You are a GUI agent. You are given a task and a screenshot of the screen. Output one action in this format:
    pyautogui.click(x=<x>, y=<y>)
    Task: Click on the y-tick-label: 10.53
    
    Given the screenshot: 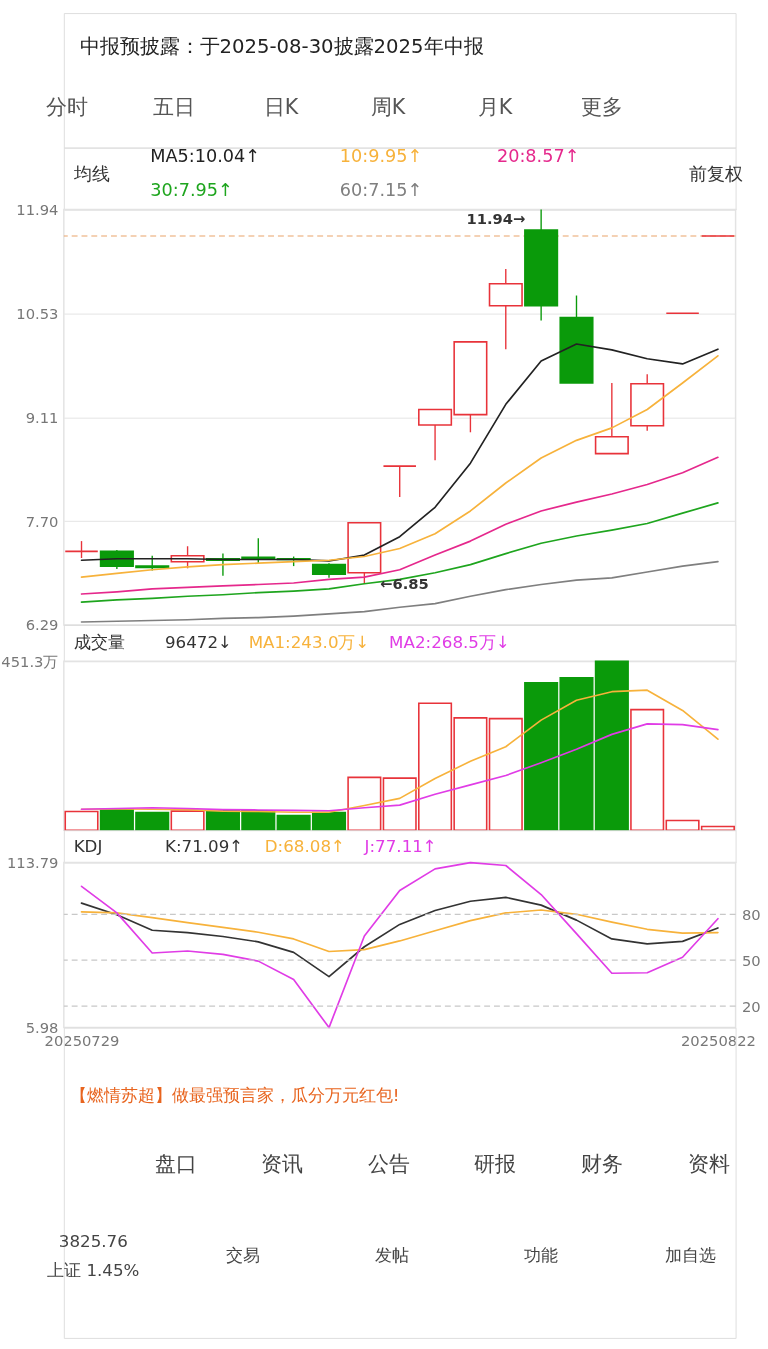 What is the action you would take?
    pyautogui.click(x=37, y=313)
    